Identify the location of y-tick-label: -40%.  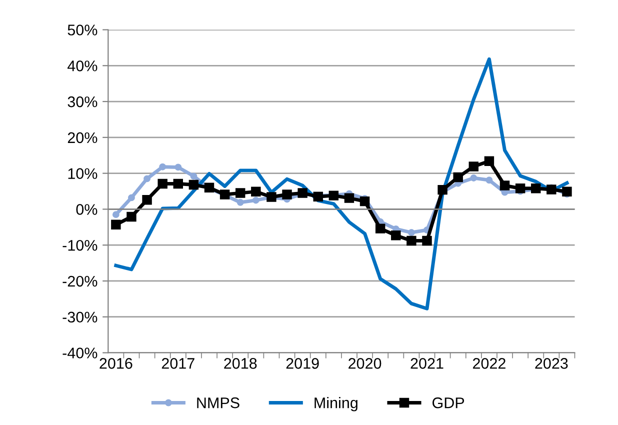
(80, 353).